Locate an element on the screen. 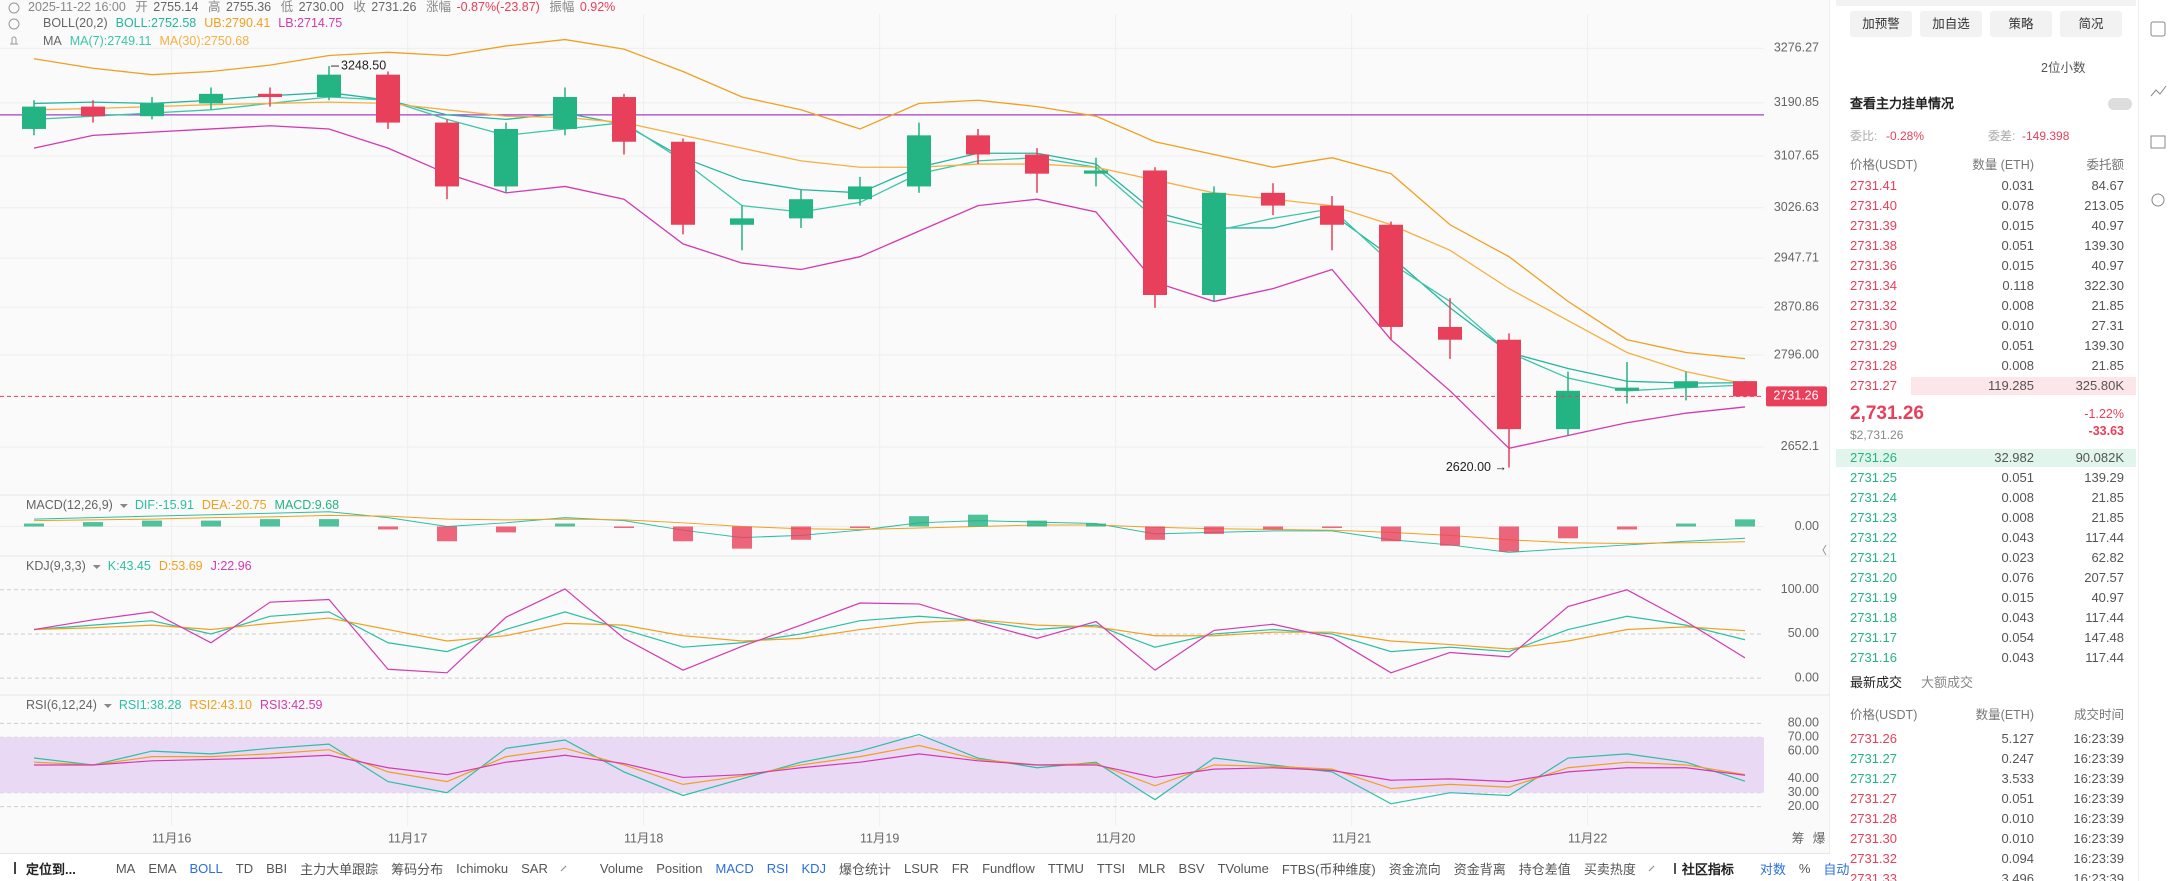 The height and width of the screenshot is (881, 2177). quantity: 5.127 is located at coordinates (2017, 738).